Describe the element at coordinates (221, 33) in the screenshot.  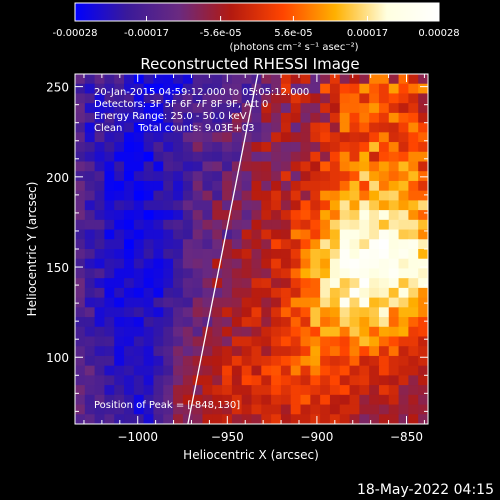
I see `colorbar-tick-label: -5.6e-05` at that location.